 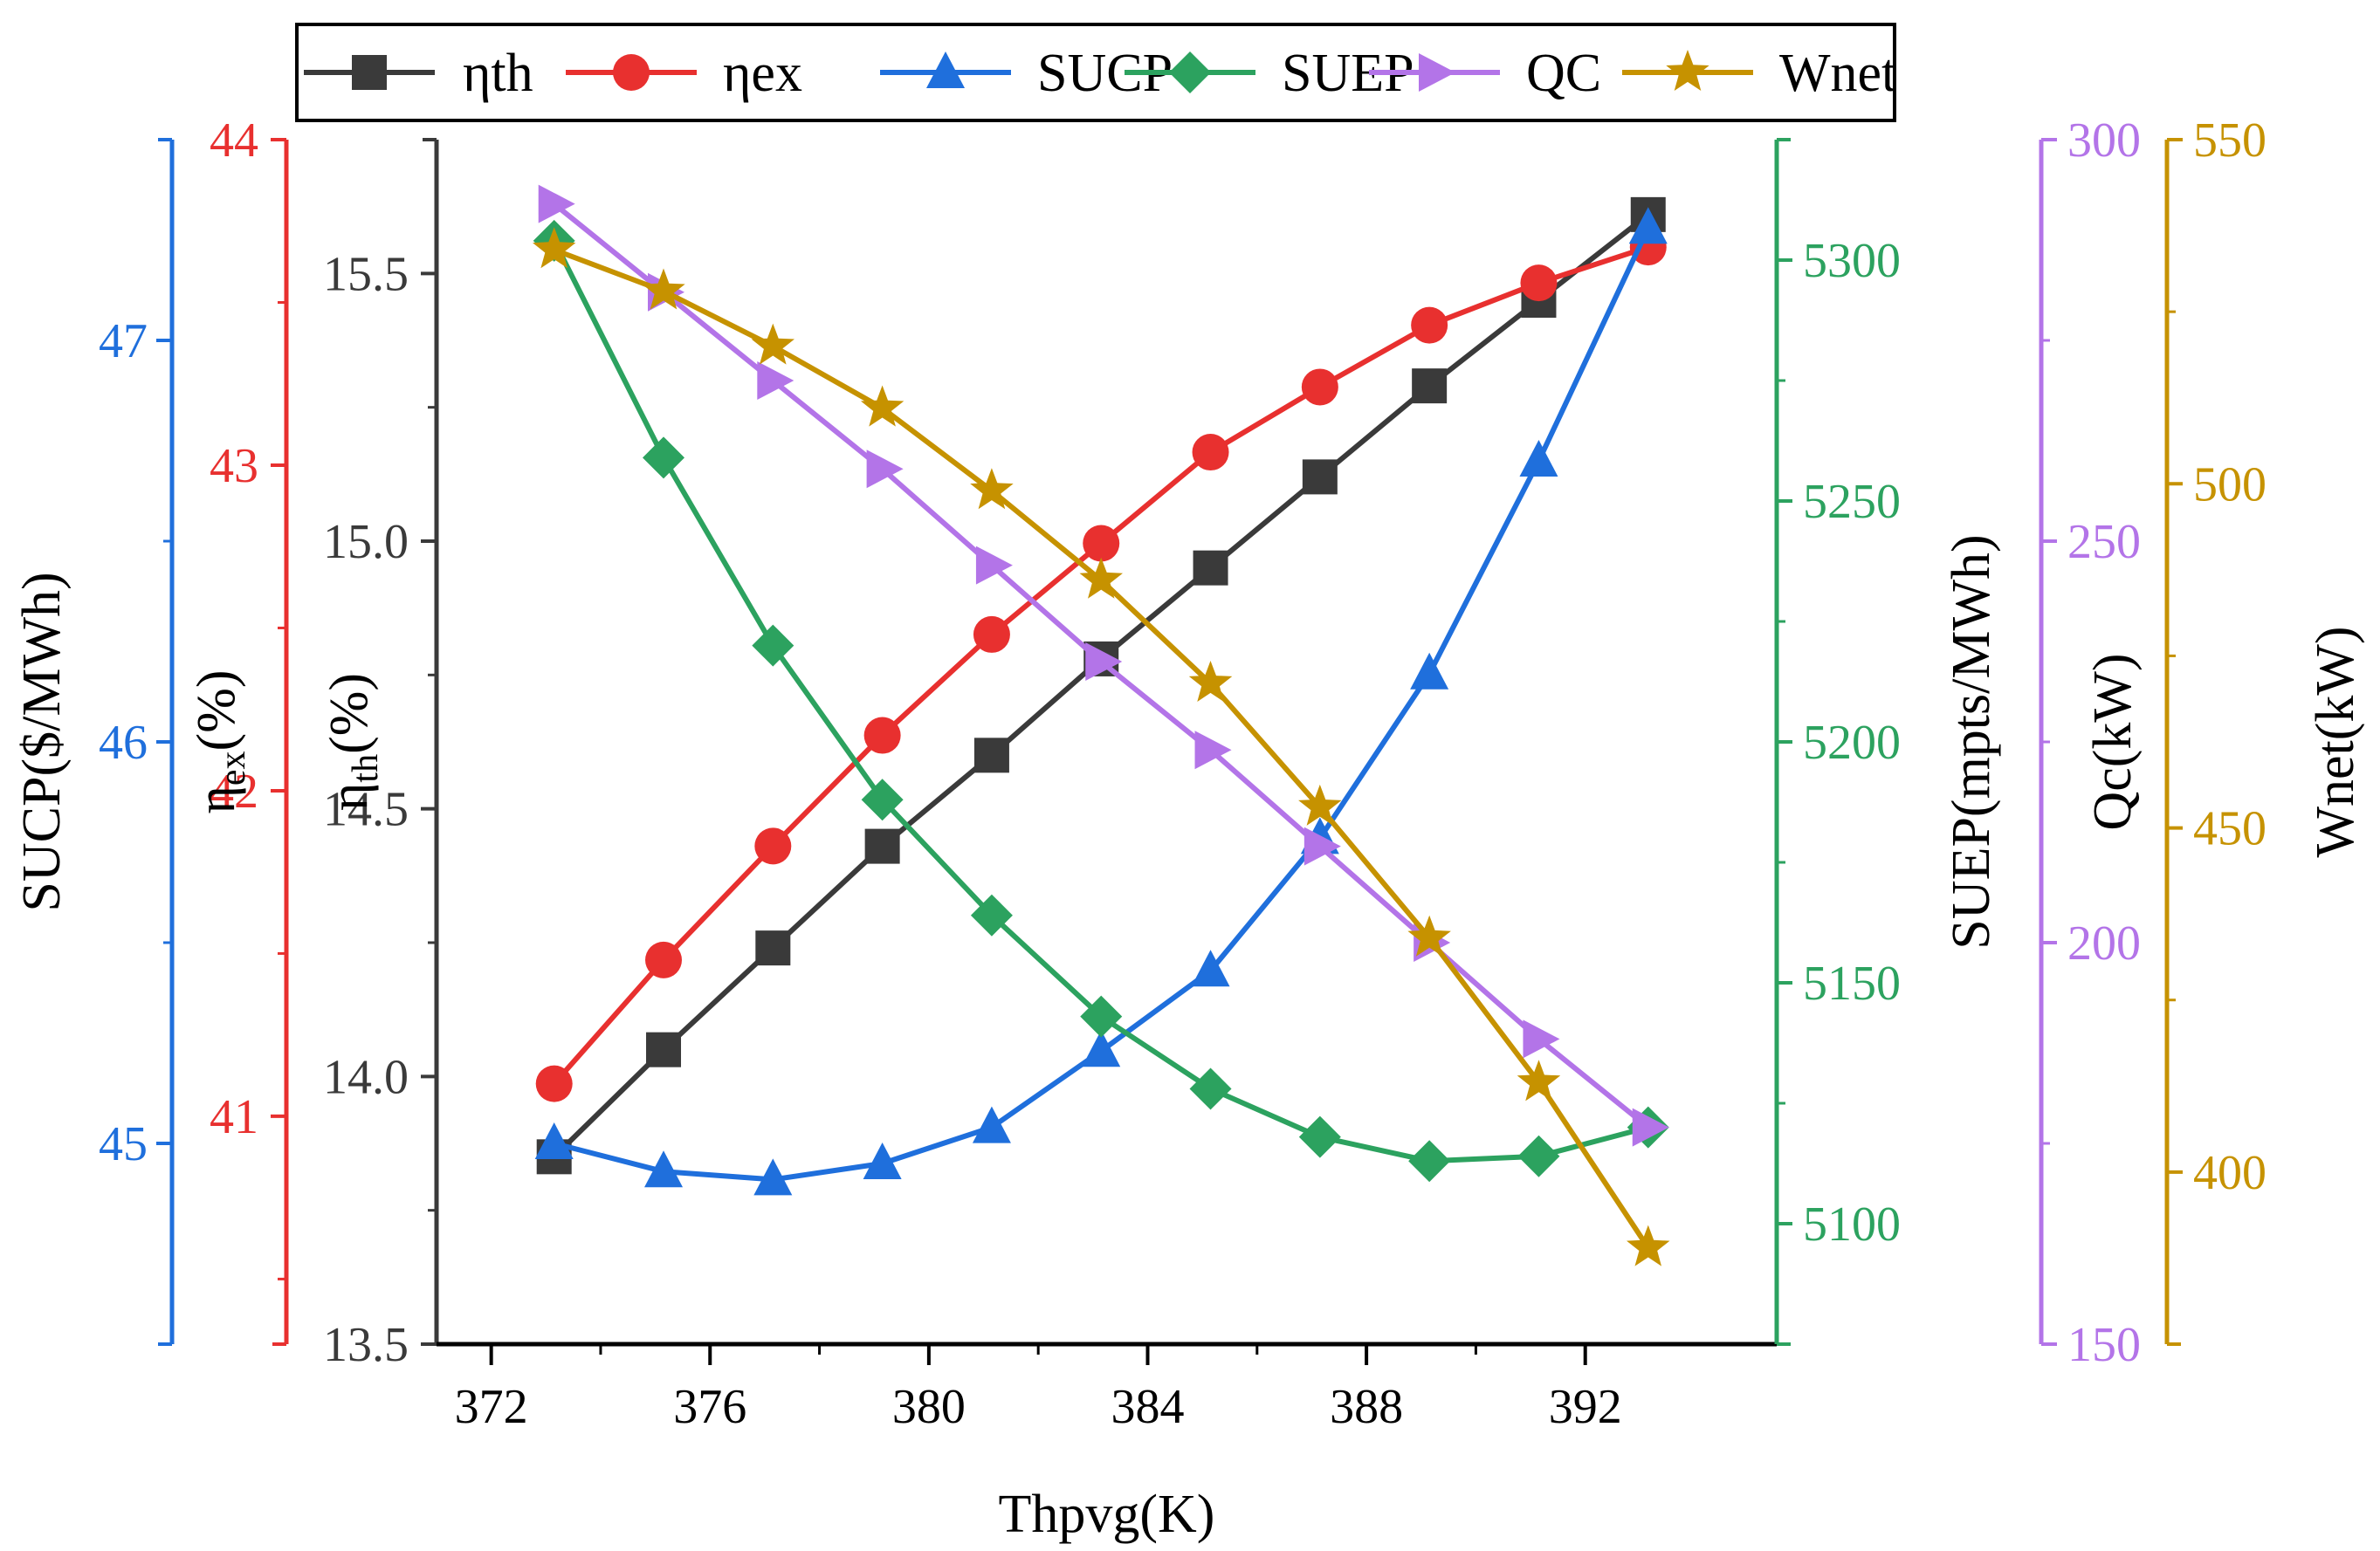 What do you see at coordinates (216, 799) in the screenshot?
I see `eta_ex-axis-title-main: η` at bounding box center [216, 799].